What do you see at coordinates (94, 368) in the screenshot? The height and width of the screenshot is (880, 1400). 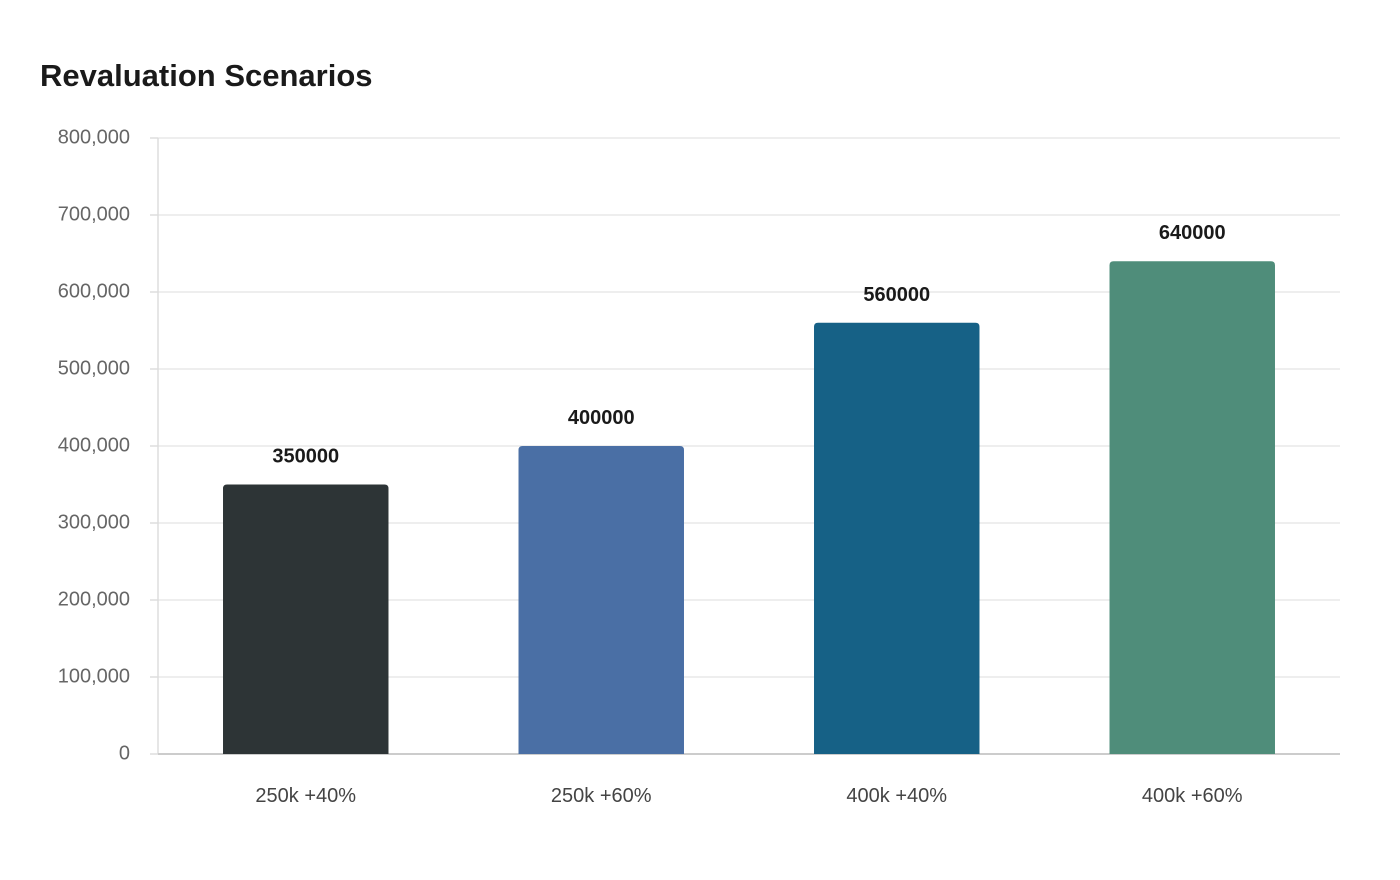 I see `y-tick-label: 500,000` at bounding box center [94, 368].